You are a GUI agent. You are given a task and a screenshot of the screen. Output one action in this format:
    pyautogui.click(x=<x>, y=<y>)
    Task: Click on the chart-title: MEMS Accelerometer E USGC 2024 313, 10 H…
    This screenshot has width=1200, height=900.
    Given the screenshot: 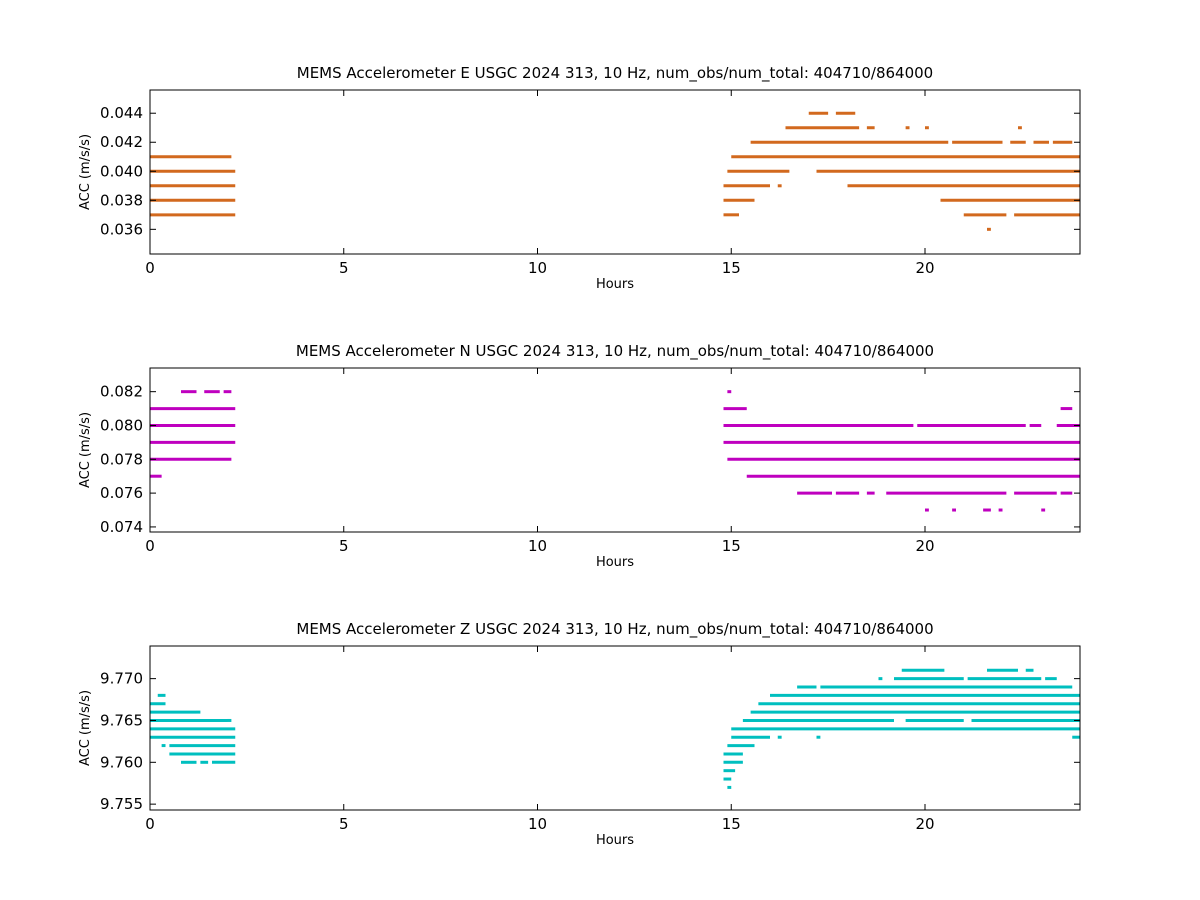 What is the action you would take?
    pyautogui.click(x=615, y=73)
    